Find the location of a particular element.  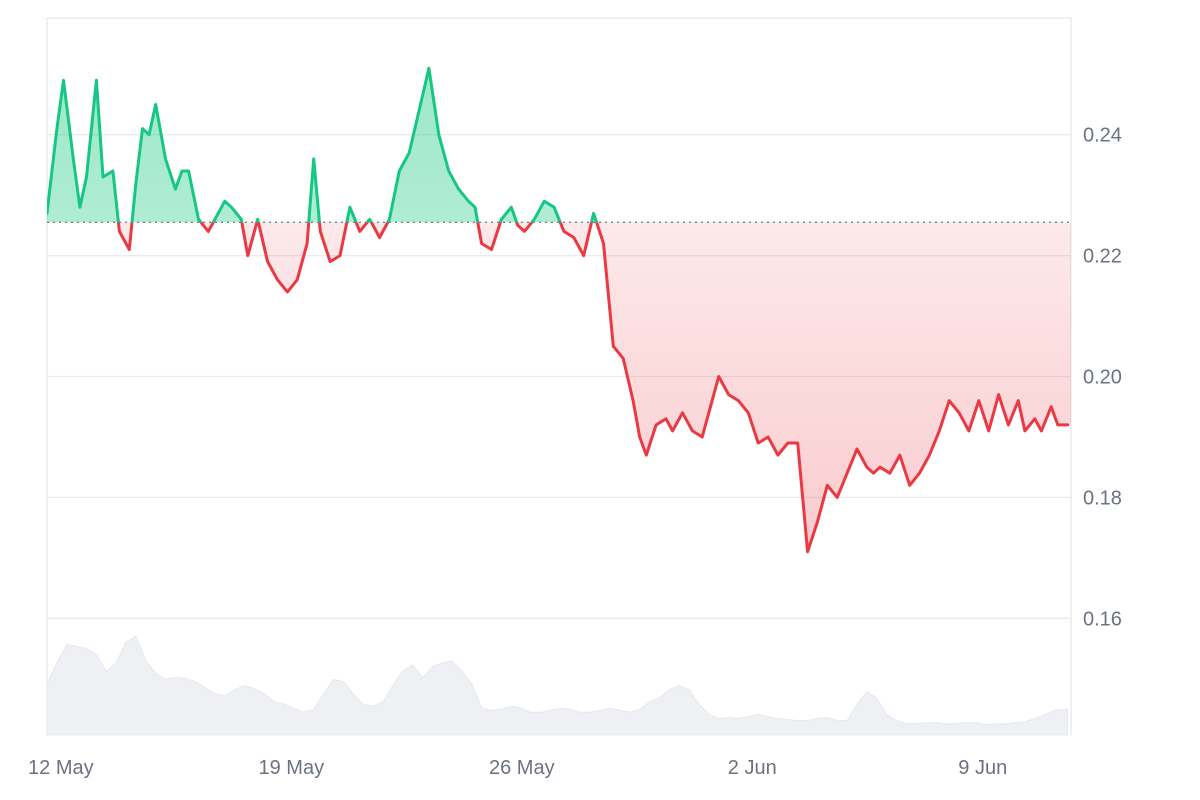

y-tick-label: 0.18 is located at coordinates (1102, 498).